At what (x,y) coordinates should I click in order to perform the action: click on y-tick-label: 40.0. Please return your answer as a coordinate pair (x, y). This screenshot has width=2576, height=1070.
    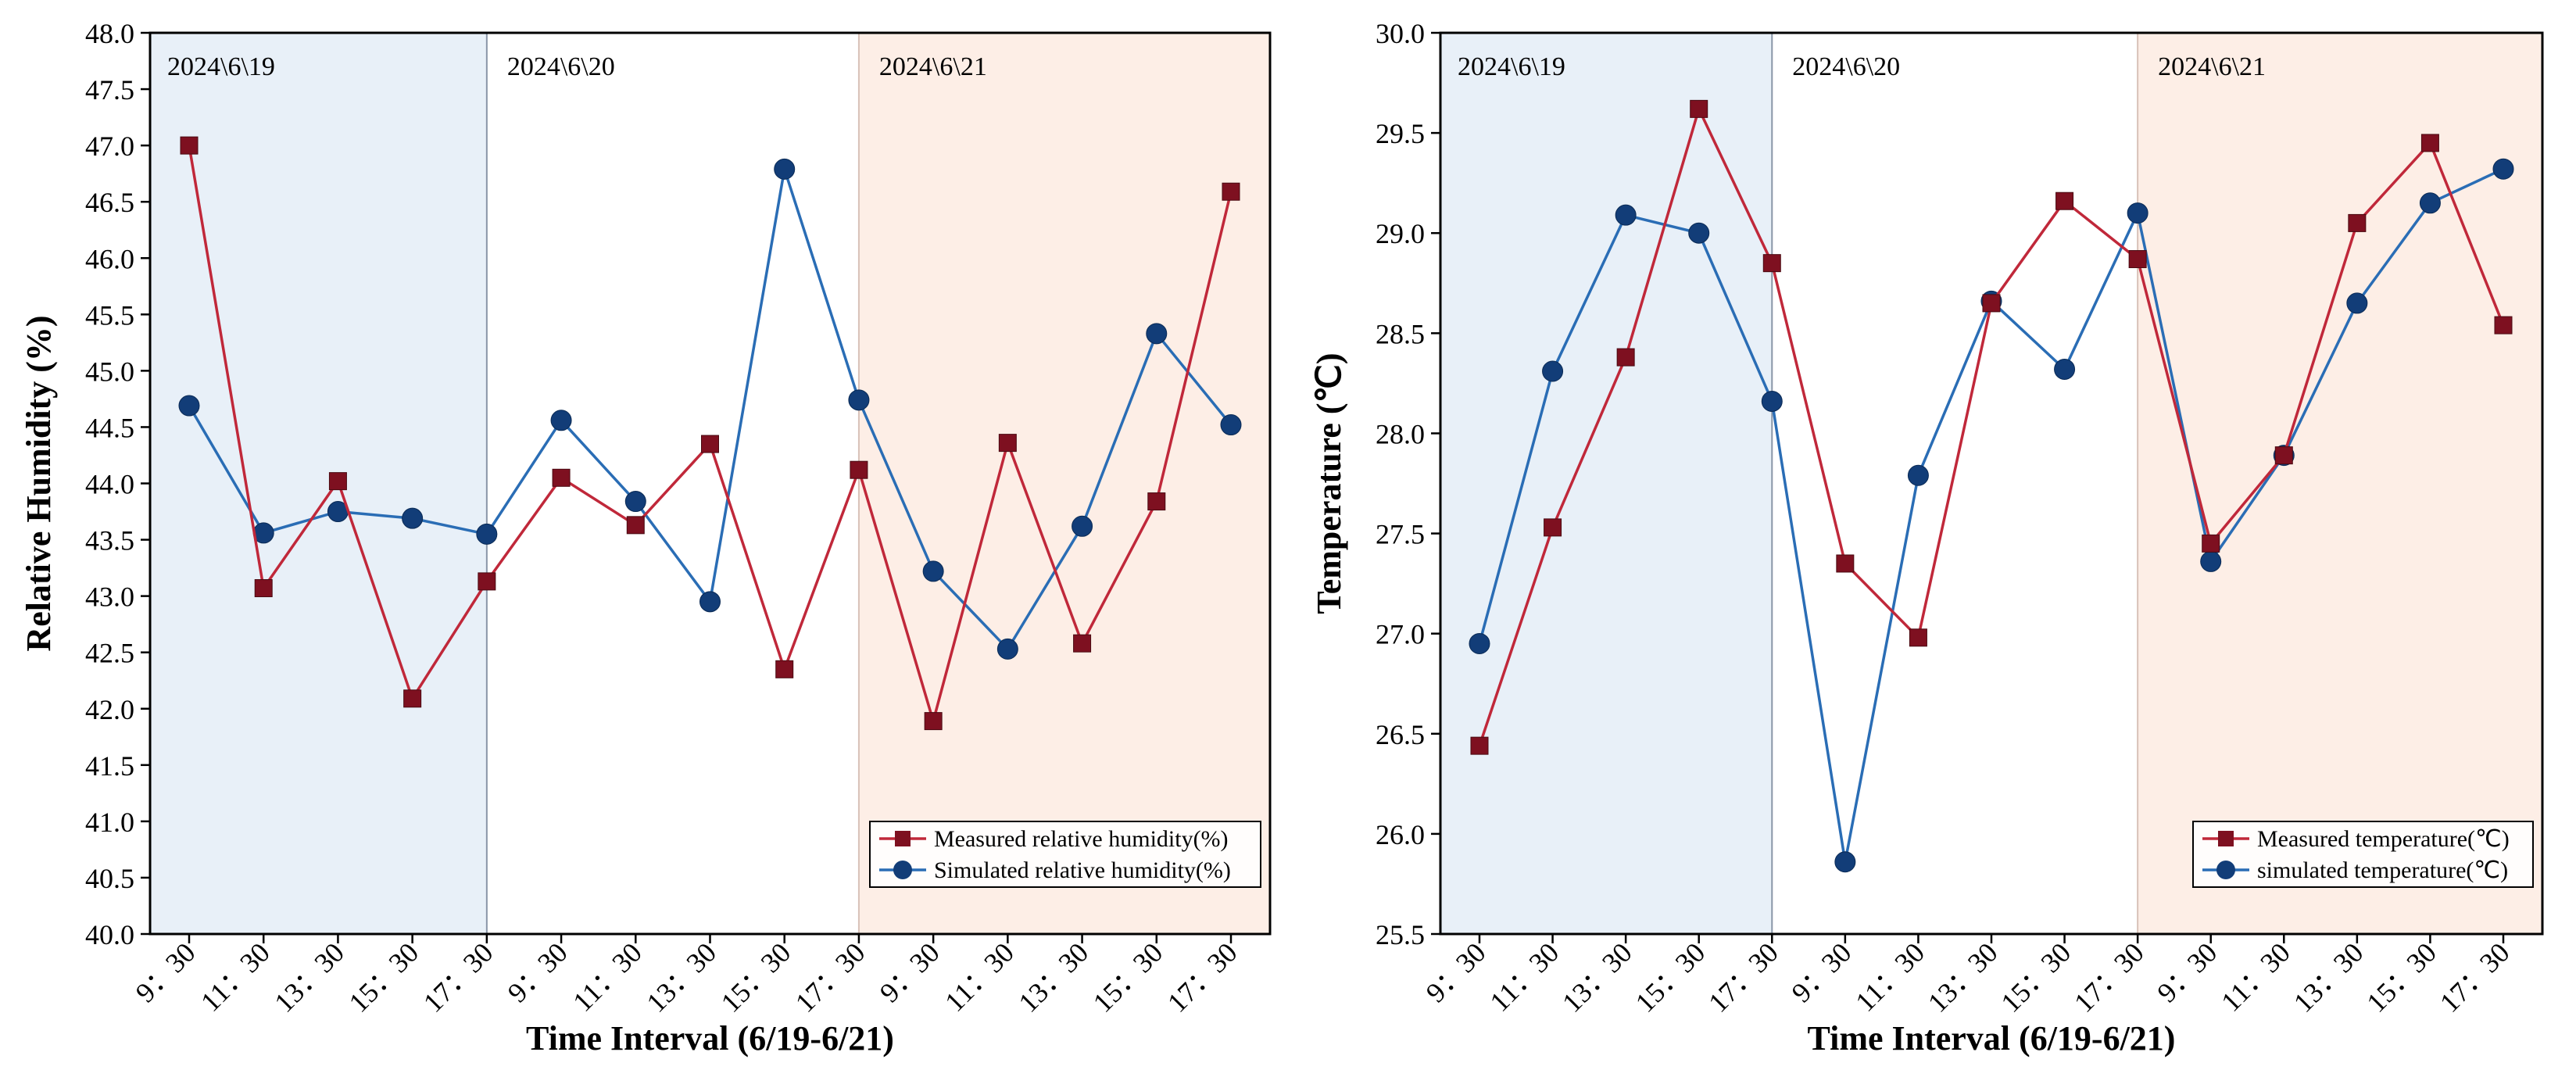
    Looking at the image, I should click on (109, 934).